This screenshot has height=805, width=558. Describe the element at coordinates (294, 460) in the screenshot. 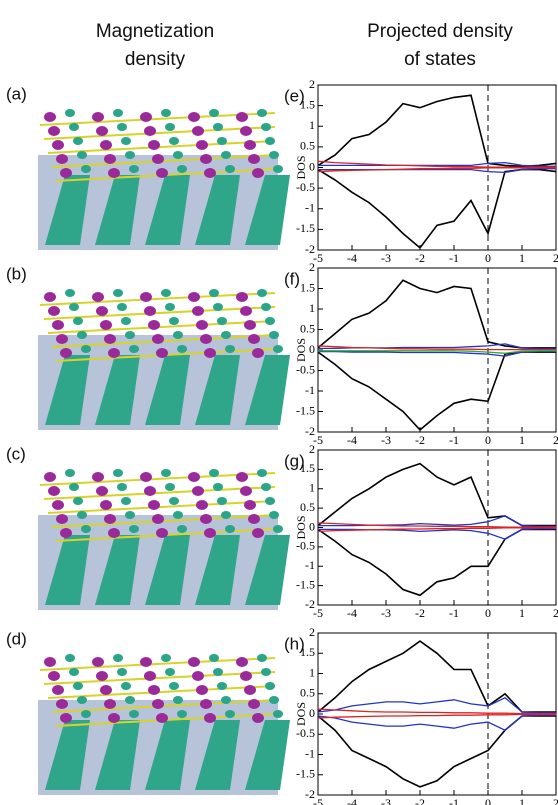

I see `panel-label: (g)` at that location.